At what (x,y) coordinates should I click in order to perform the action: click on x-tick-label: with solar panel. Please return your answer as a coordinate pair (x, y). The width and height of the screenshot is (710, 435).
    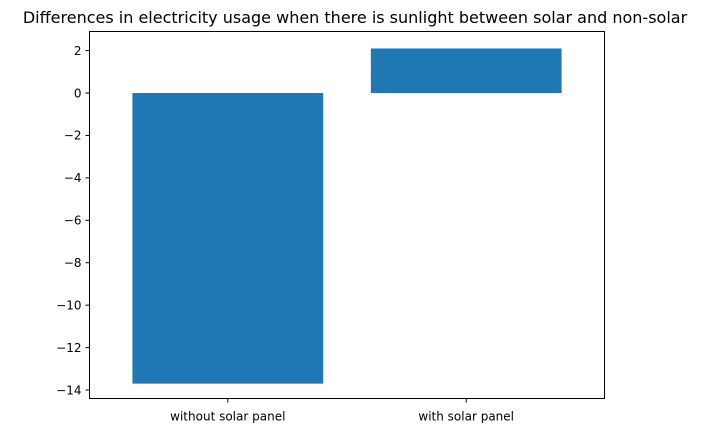
    Looking at the image, I should click on (466, 417).